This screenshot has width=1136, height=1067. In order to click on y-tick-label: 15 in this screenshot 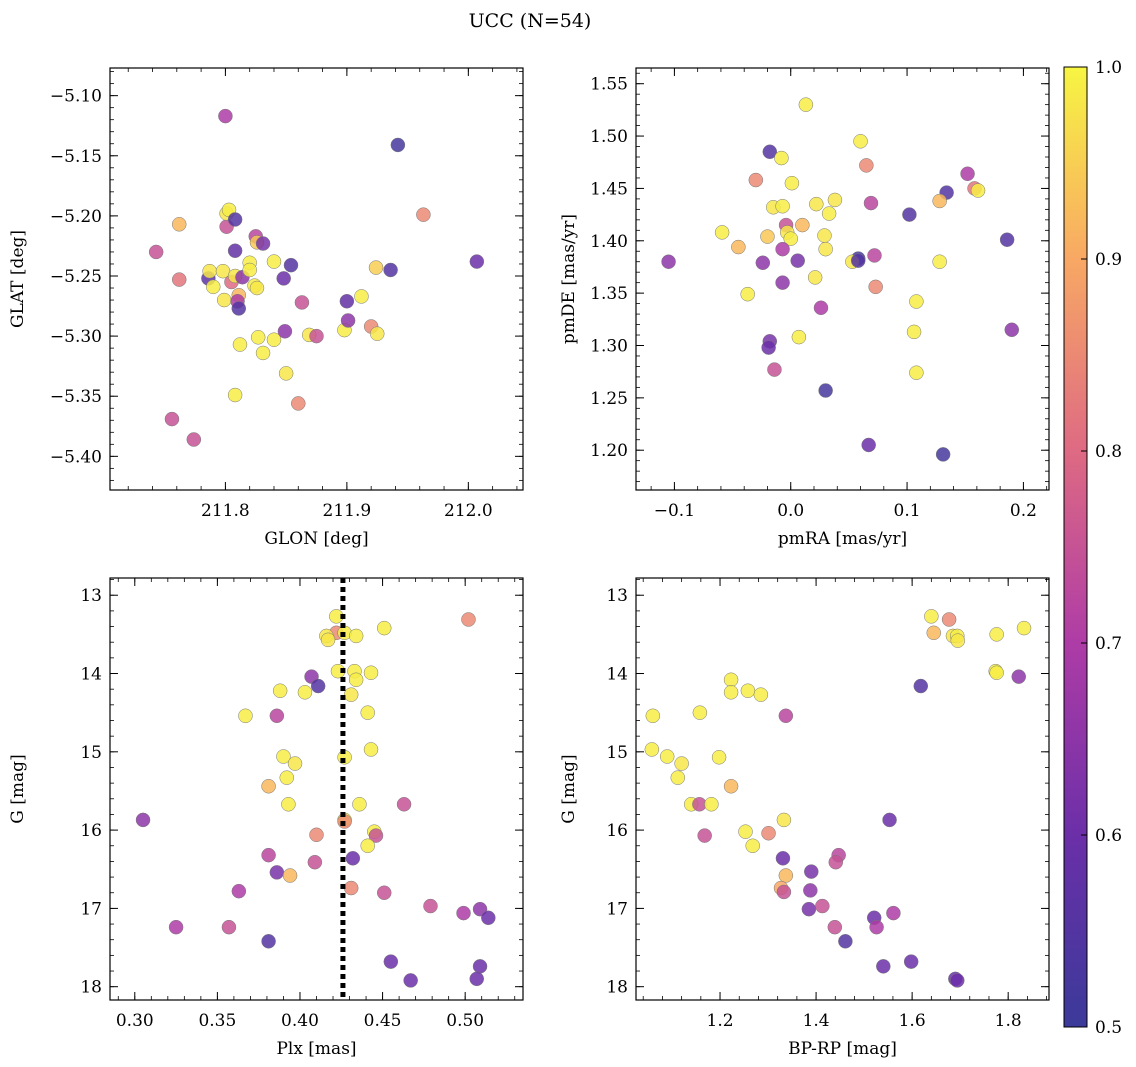, I will do `click(617, 753)`.